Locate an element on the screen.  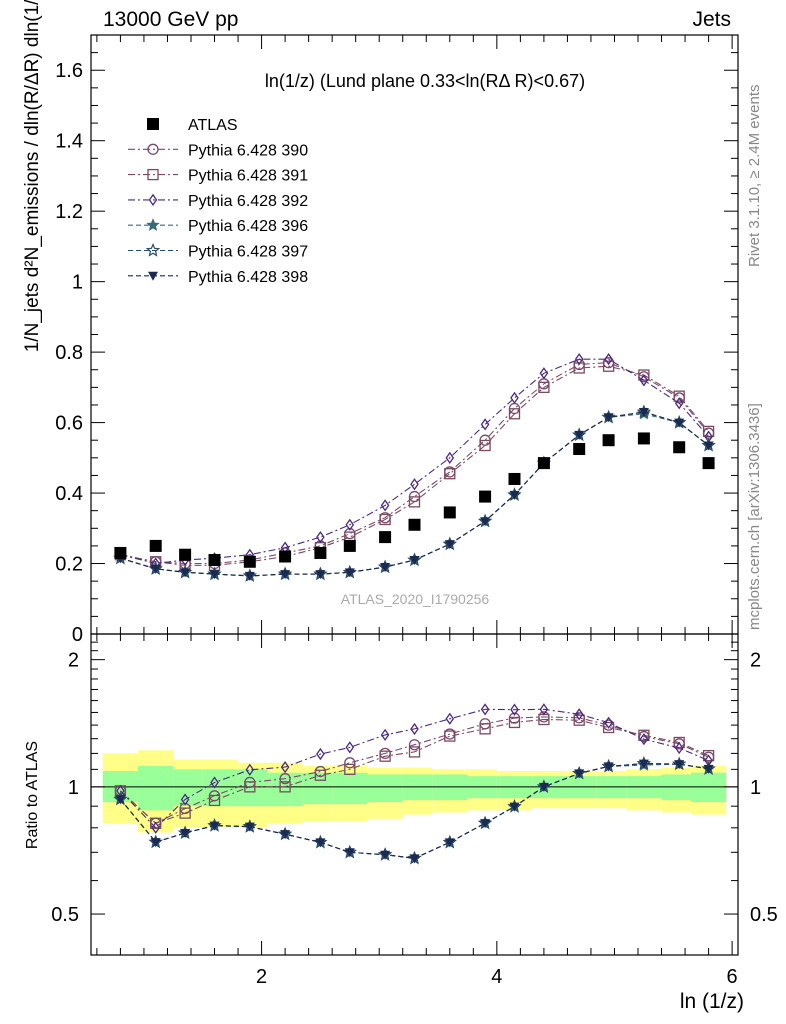
legend-label-atlas: ATLAS is located at coordinates (213, 125).